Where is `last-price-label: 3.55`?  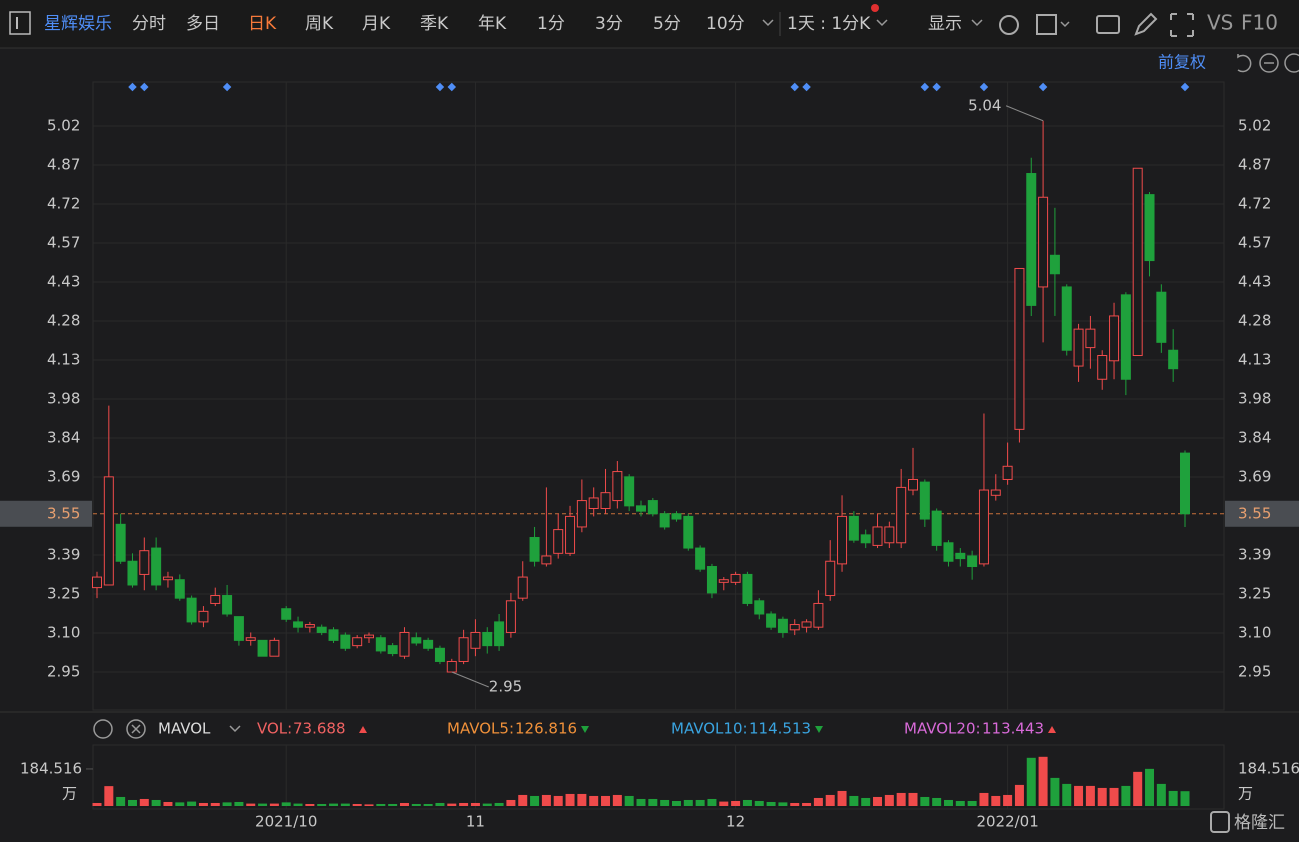 last-price-label: 3.55 is located at coordinates (1254, 513).